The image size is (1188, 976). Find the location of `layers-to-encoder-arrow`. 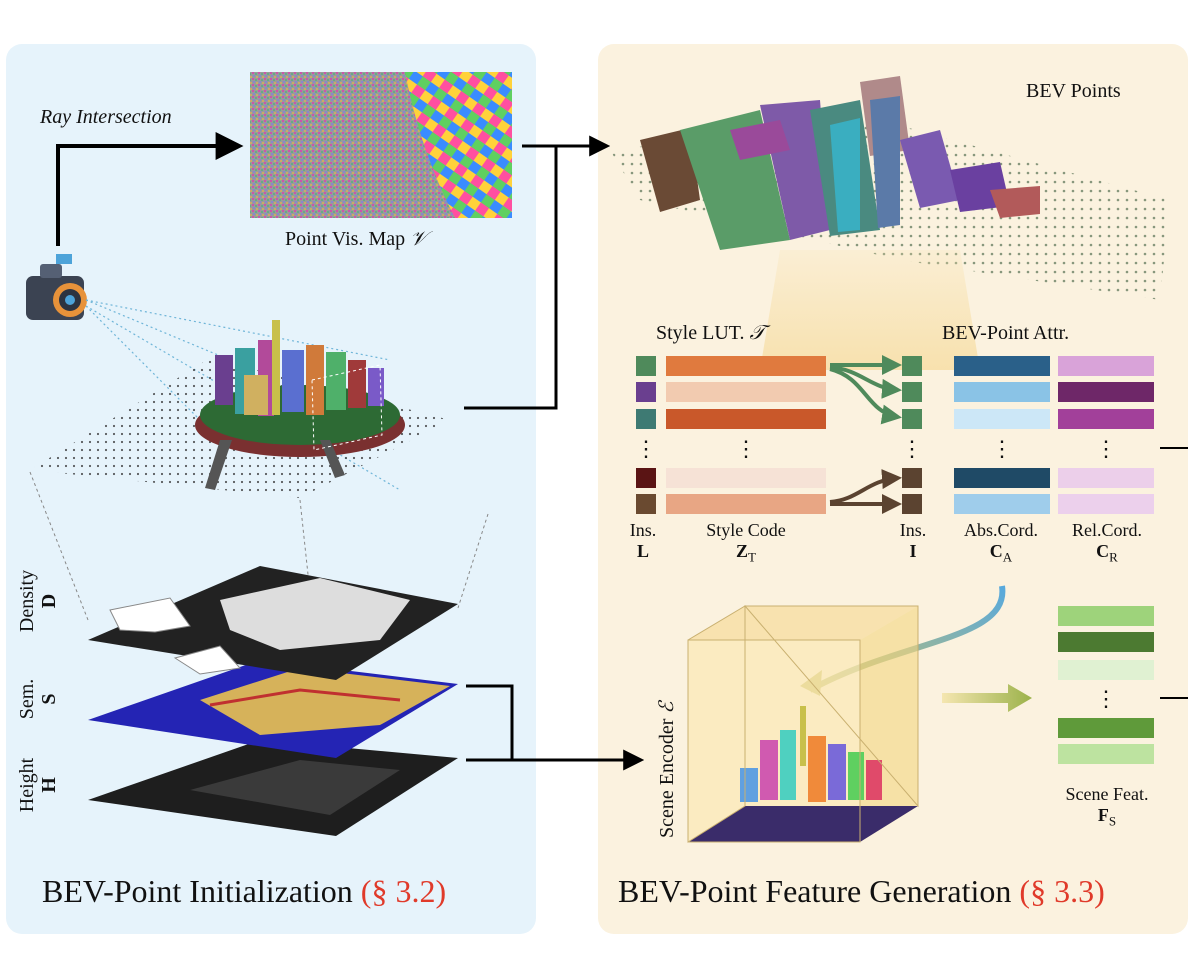

layers-to-encoder-arrow is located at coordinates (555, 727).